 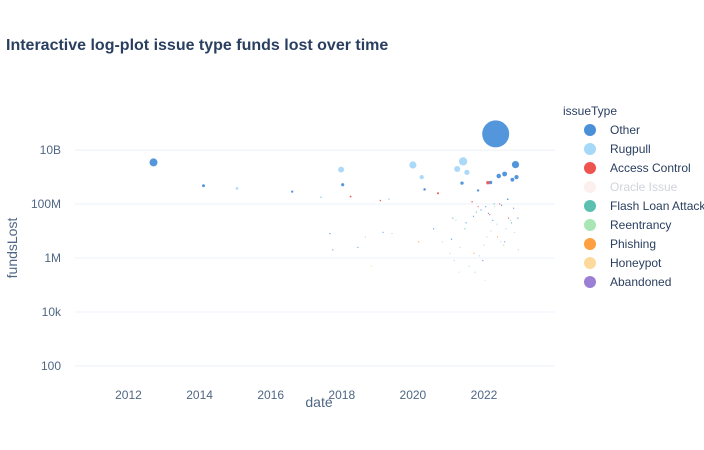 I want to click on legend-item-oracle-issue: Oracle Issue, so click(x=631, y=187).